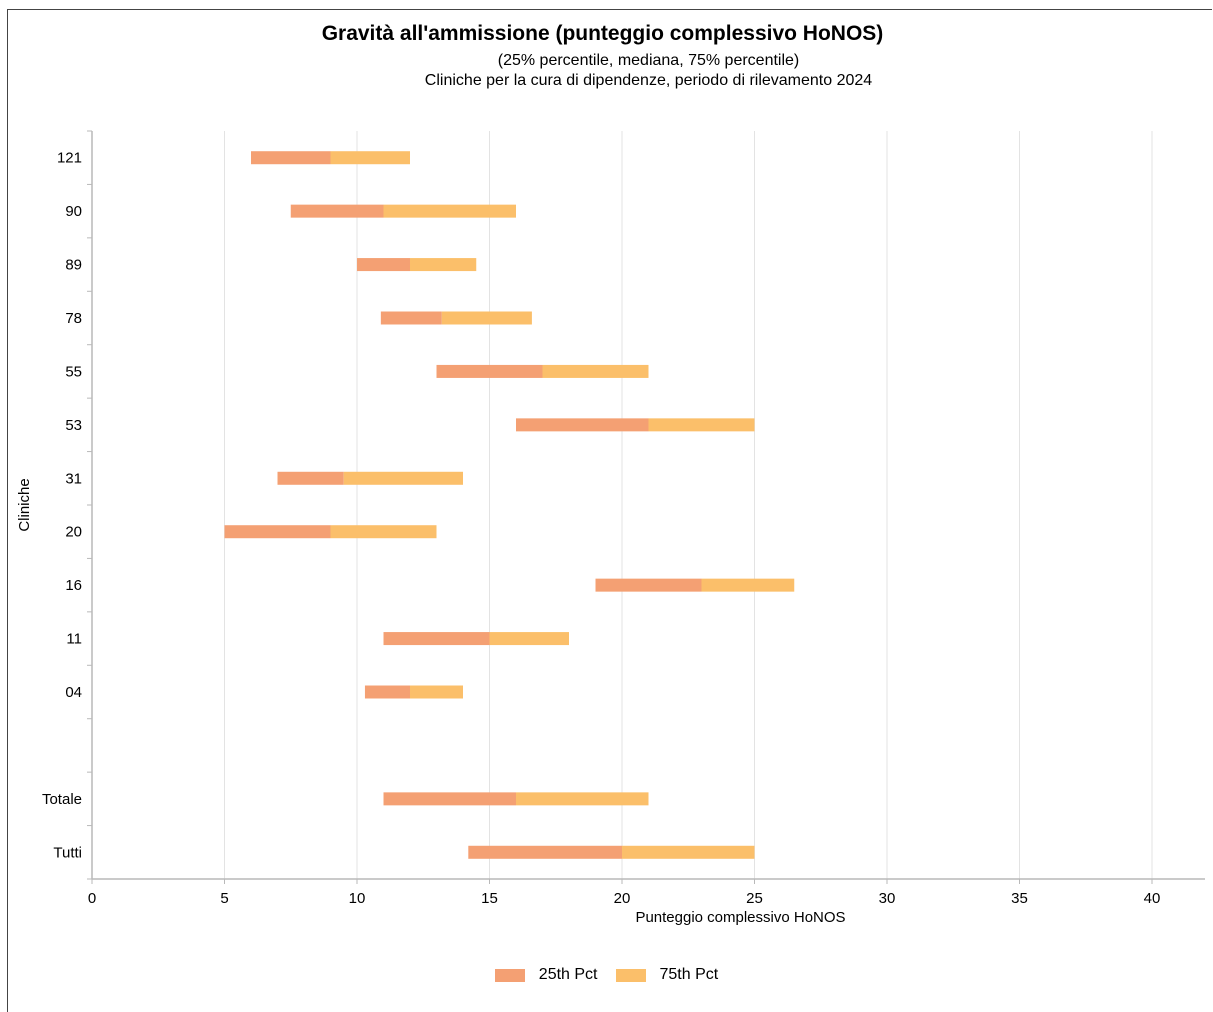 The image size is (1213, 1012). I want to click on legend-swatch-75th, so click(630, 975).